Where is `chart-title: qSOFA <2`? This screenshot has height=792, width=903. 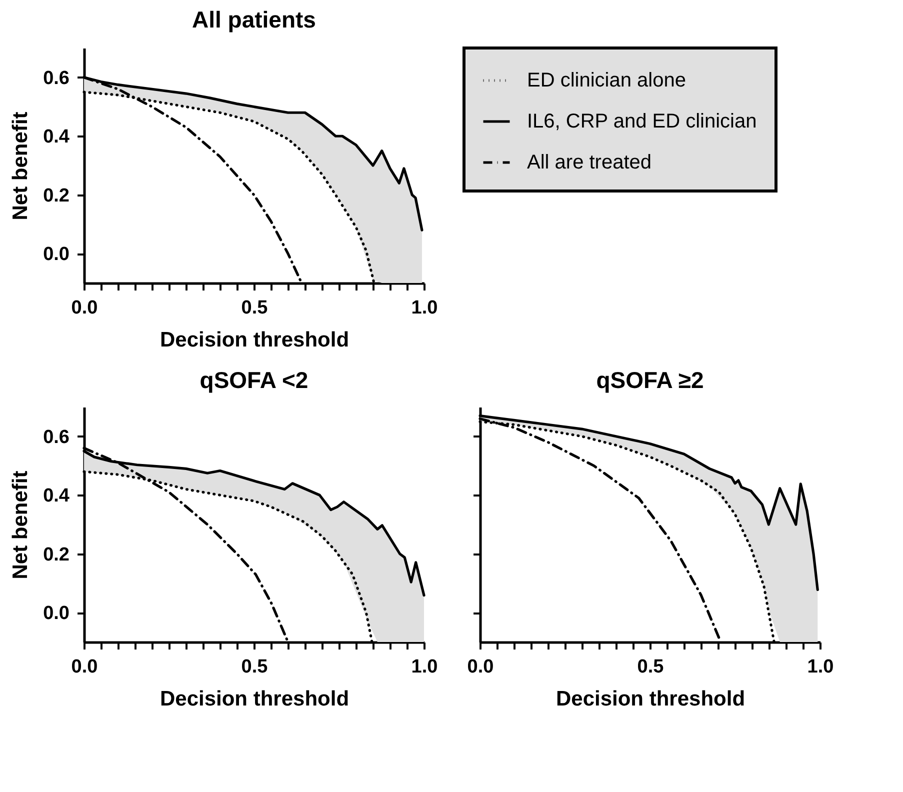
chart-title: qSOFA <2 is located at coordinates (254, 380).